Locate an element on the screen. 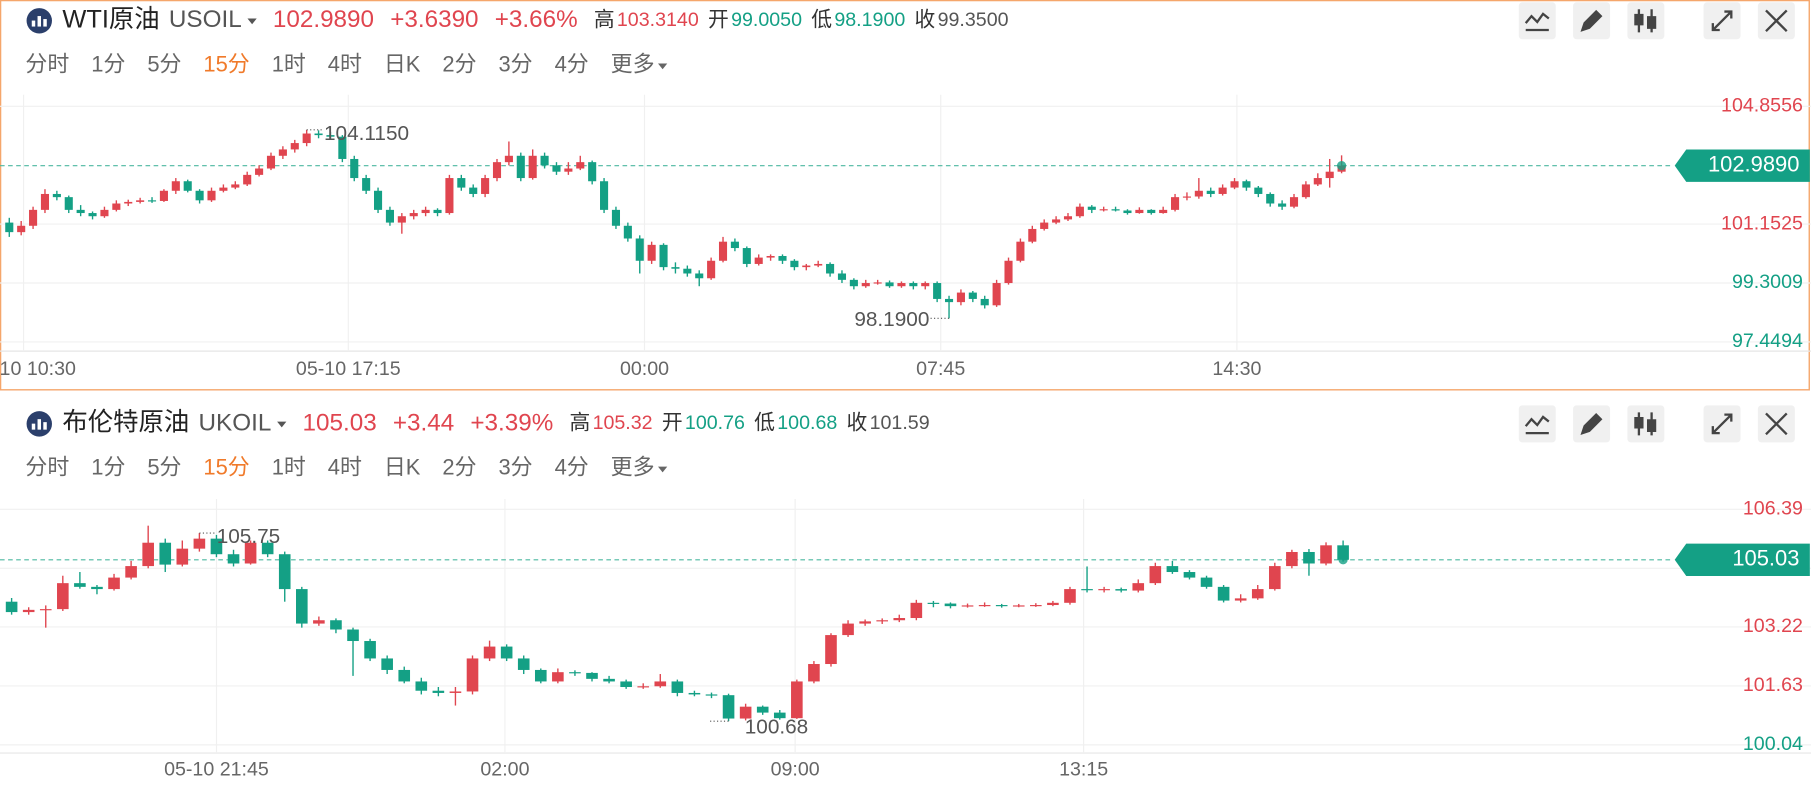 The width and height of the screenshot is (1811, 790). live-dot is located at coordinates (1341, 166).